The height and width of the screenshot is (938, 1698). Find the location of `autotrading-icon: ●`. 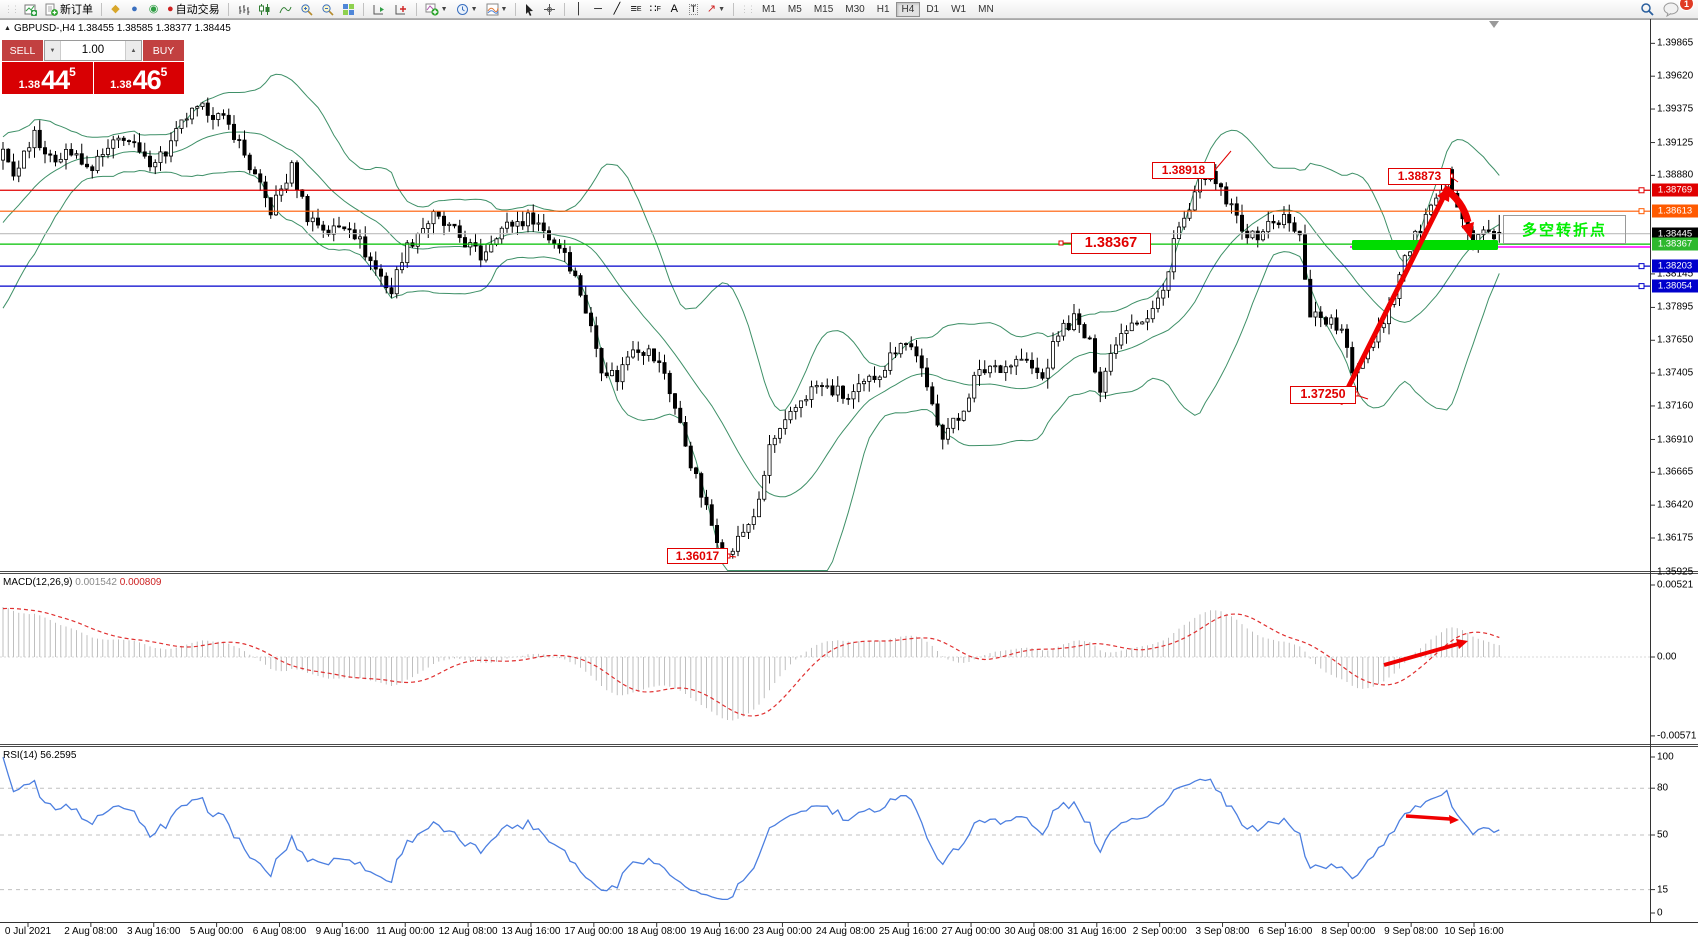

autotrading-icon: ● is located at coordinates (170, 8).